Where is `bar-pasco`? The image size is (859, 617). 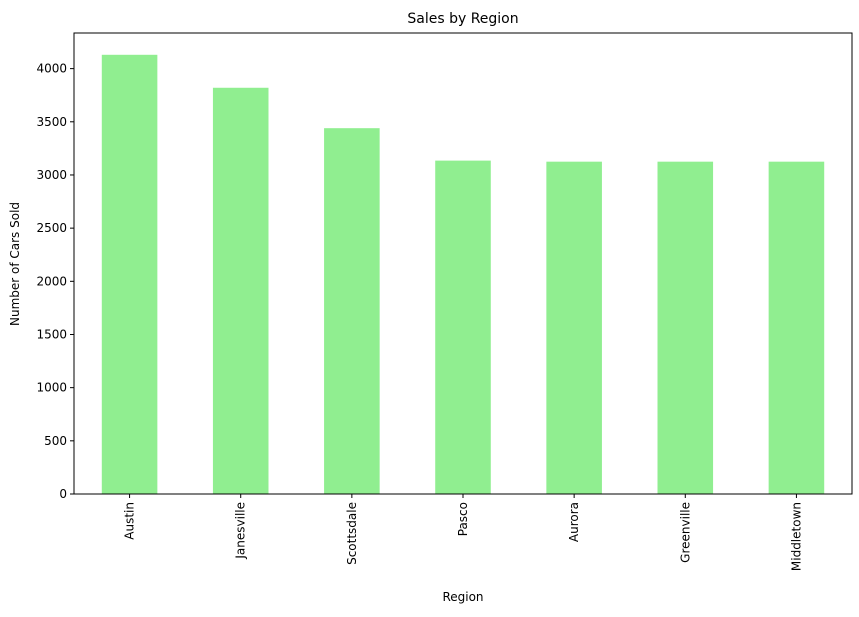
bar-pasco is located at coordinates (463, 327).